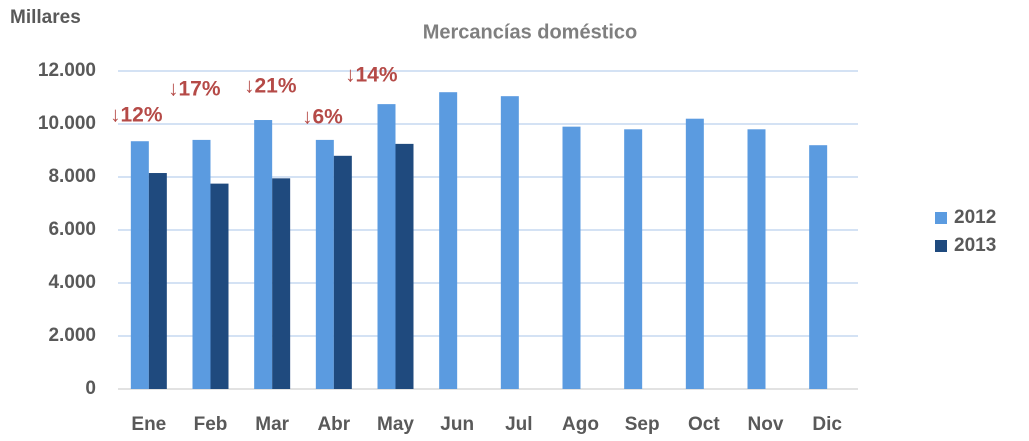 This screenshot has width=1029, height=441. I want to click on x-tick-label: Mar, so click(272, 424).